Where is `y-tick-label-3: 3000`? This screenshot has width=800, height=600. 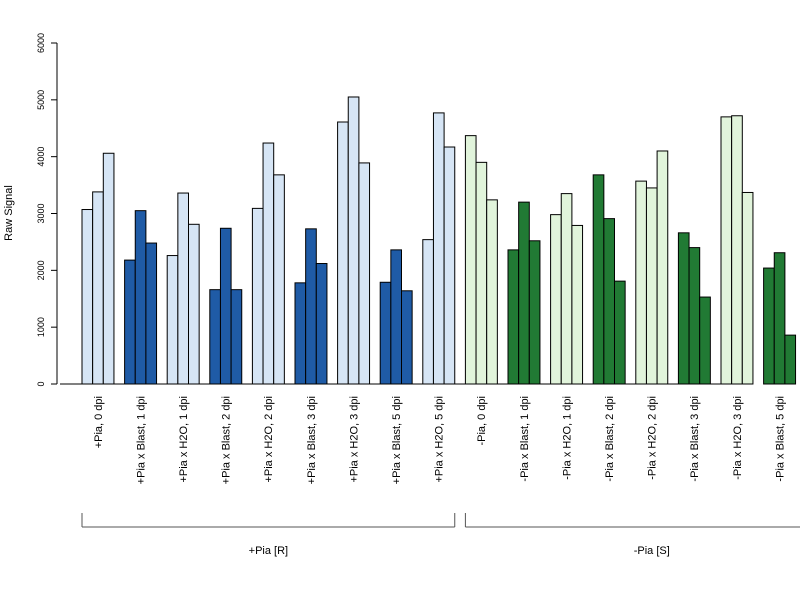
y-tick-label-3: 3000 is located at coordinates (41, 213).